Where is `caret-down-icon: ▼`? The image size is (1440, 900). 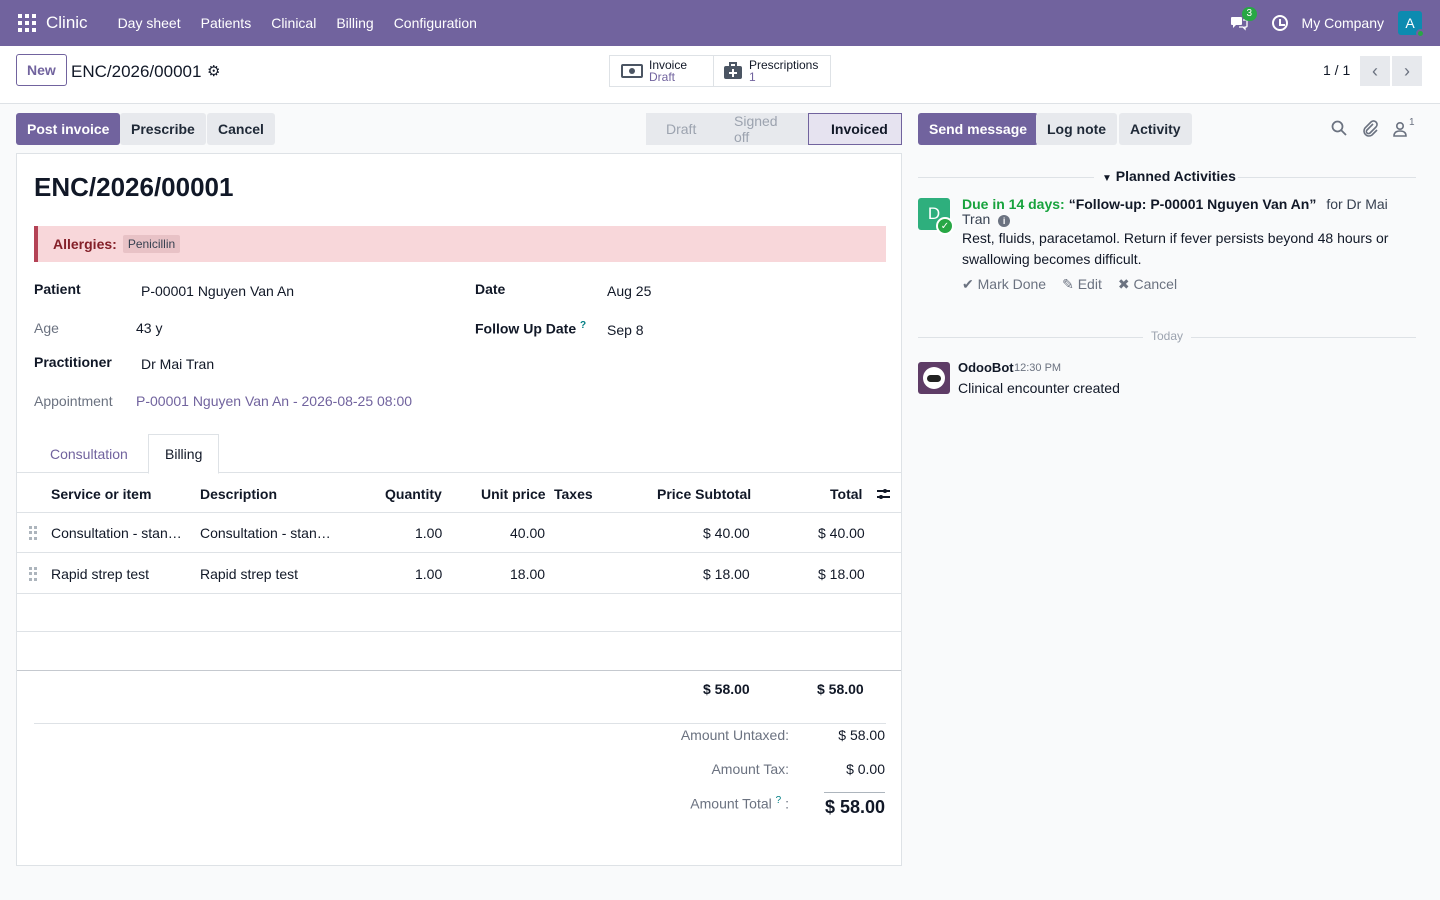
caret-down-icon: ▼ is located at coordinates (1107, 178).